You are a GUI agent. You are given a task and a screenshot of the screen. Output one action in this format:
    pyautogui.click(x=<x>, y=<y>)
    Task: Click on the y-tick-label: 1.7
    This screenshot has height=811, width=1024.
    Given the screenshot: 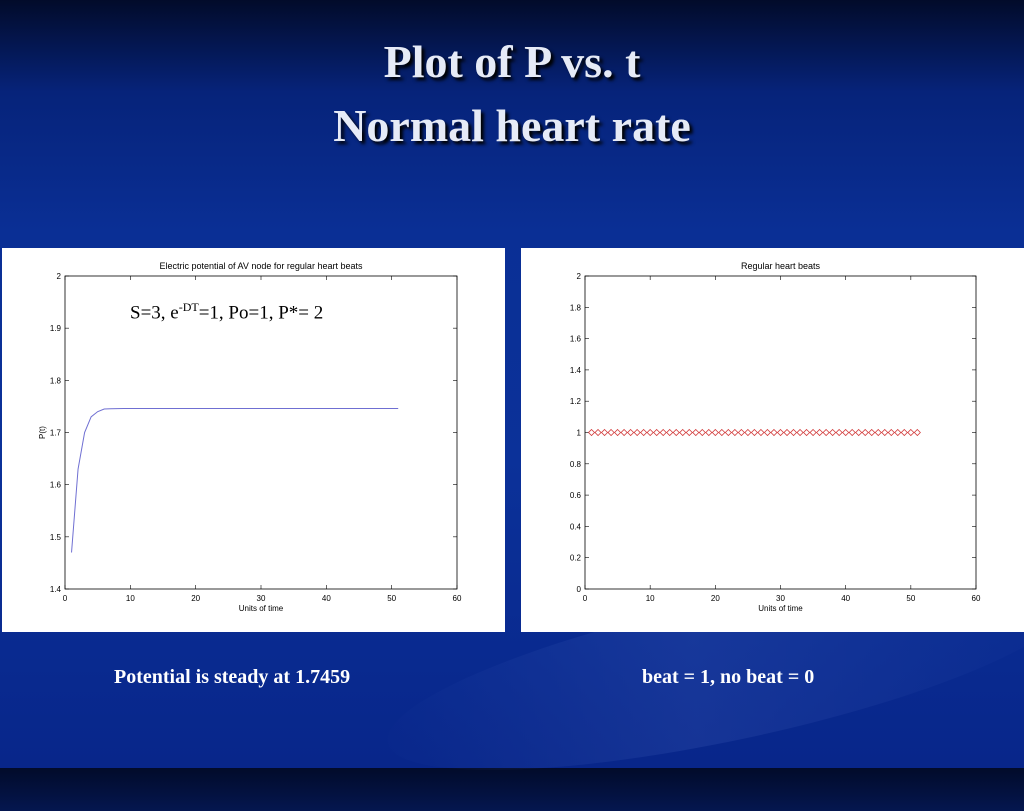 What is the action you would take?
    pyautogui.click(x=56, y=433)
    